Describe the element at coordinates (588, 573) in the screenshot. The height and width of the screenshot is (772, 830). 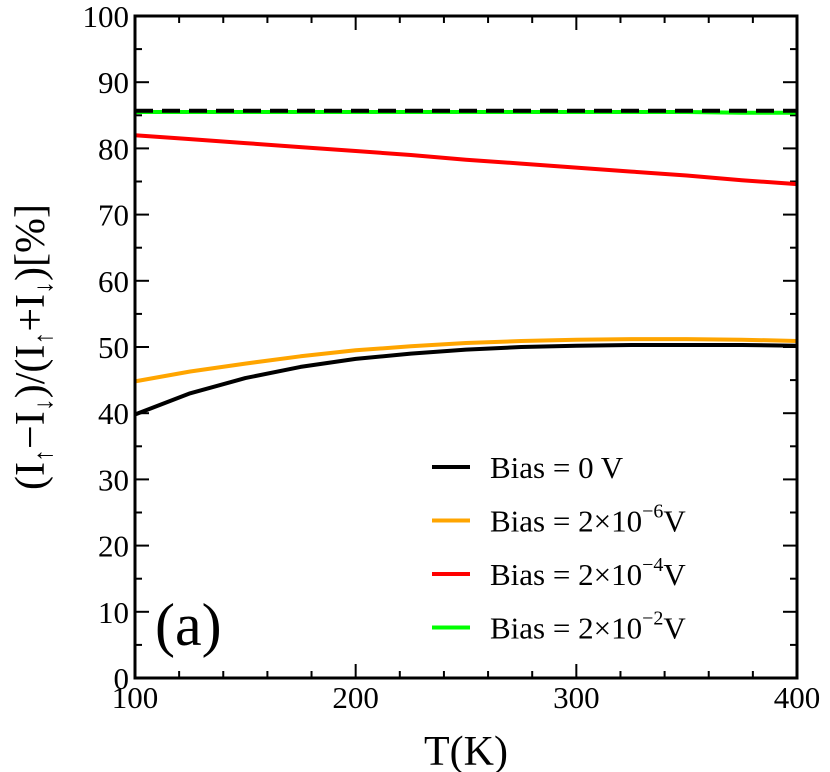
I see `legend-label: Bias = 2×10−4V` at that location.